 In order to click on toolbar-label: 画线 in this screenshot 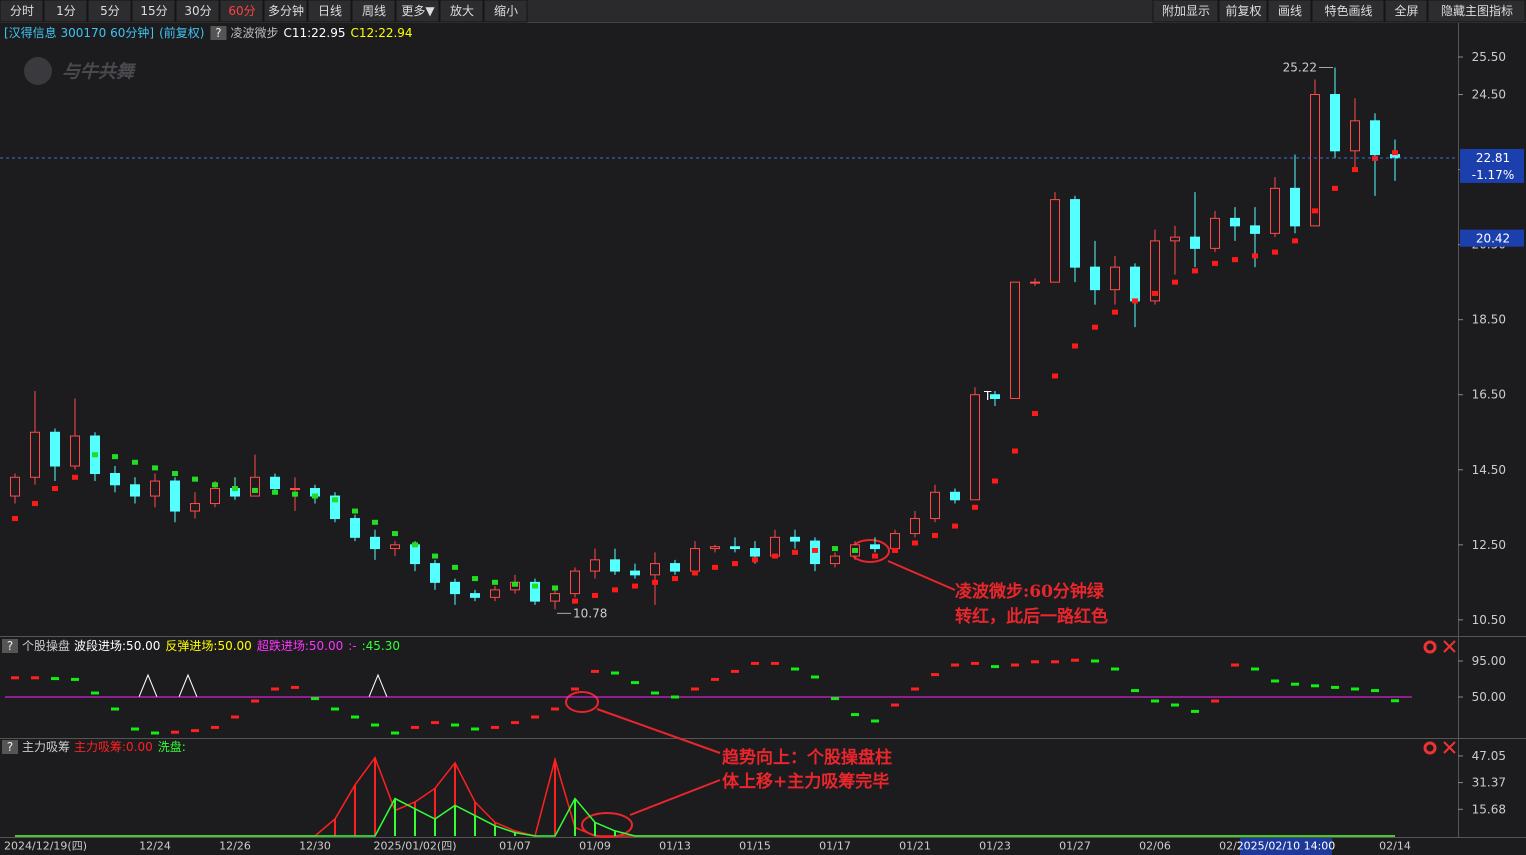, I will do `click(1290, 11)`.